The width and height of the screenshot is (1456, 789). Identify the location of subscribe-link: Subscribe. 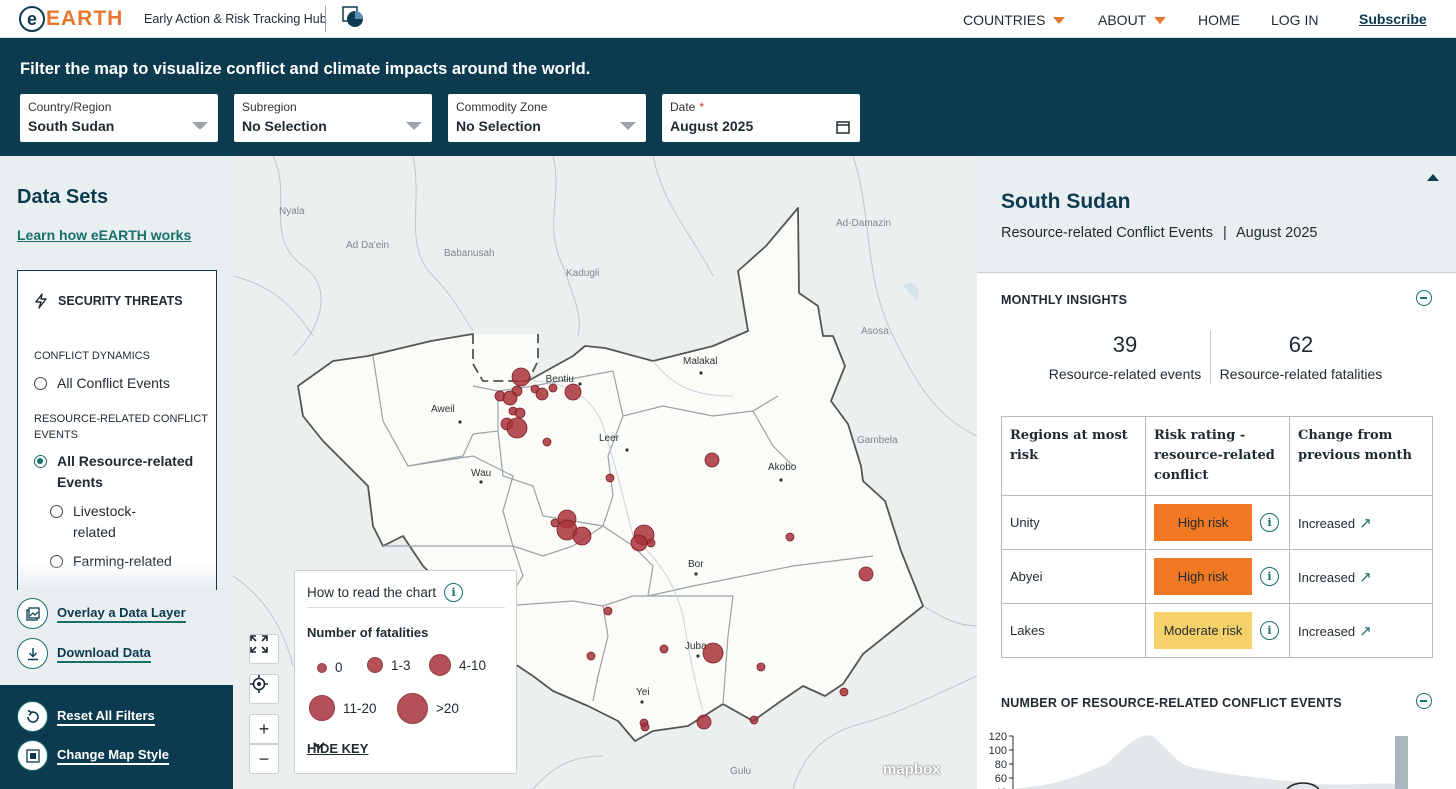
(1393, 19).